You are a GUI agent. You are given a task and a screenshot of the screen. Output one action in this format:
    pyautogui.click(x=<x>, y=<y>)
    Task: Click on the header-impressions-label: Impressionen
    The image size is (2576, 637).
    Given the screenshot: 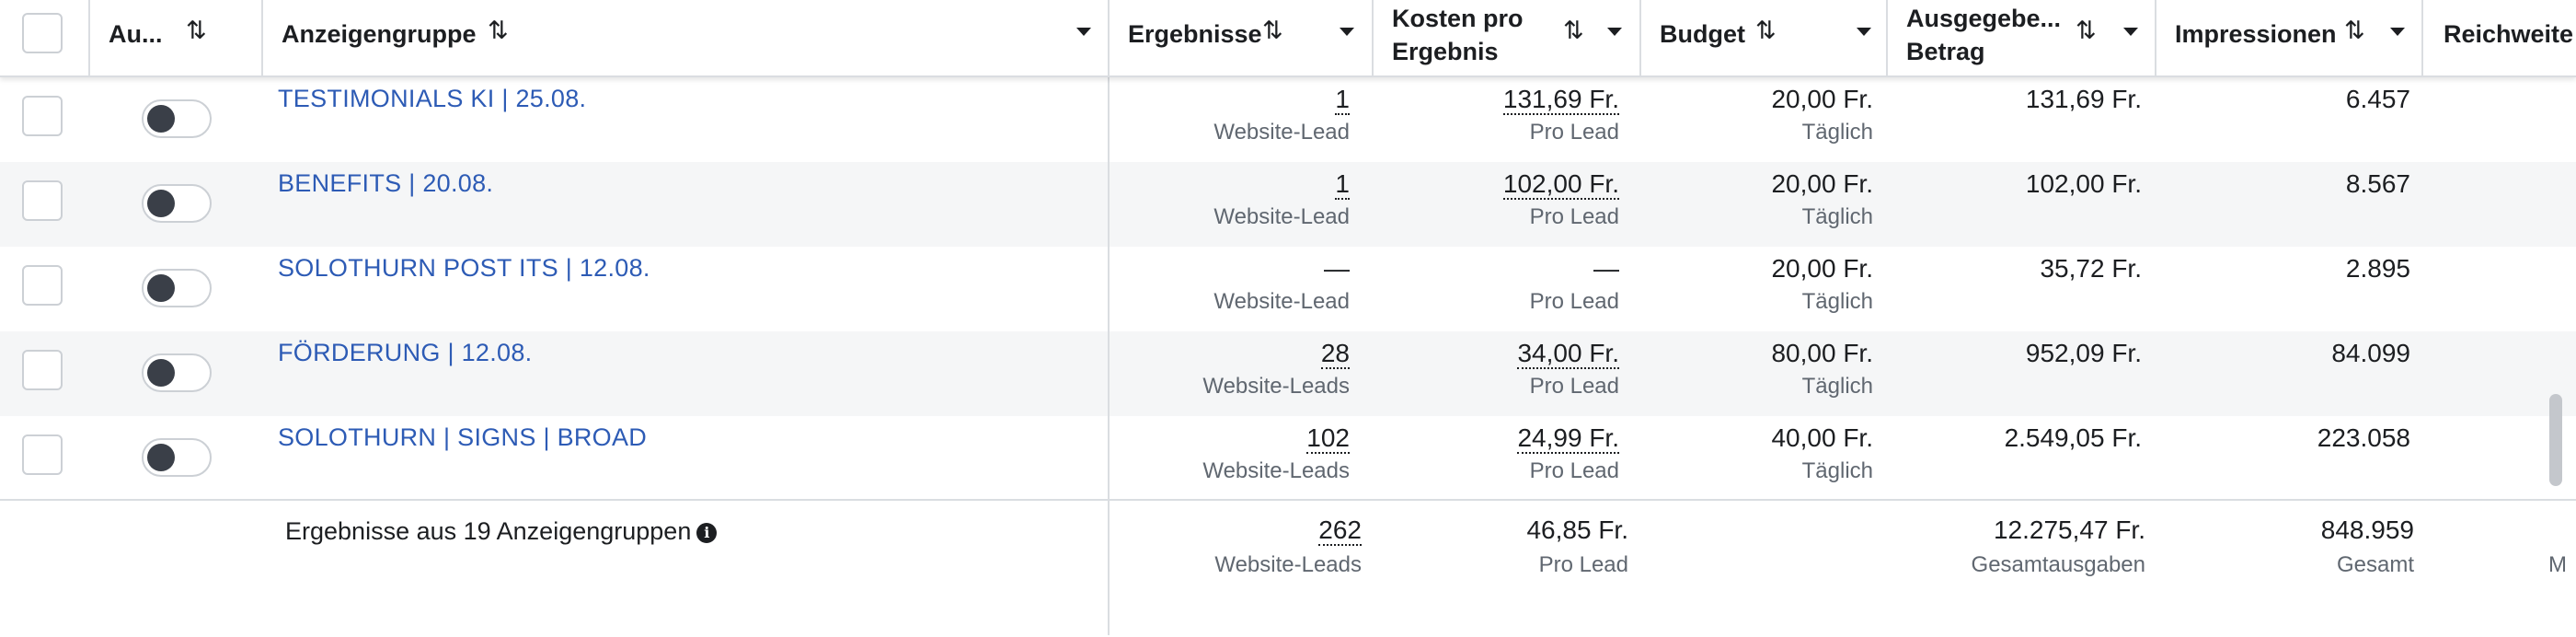 What is the action you would take?
    pyautogui.click(x=2256, y=34)
    